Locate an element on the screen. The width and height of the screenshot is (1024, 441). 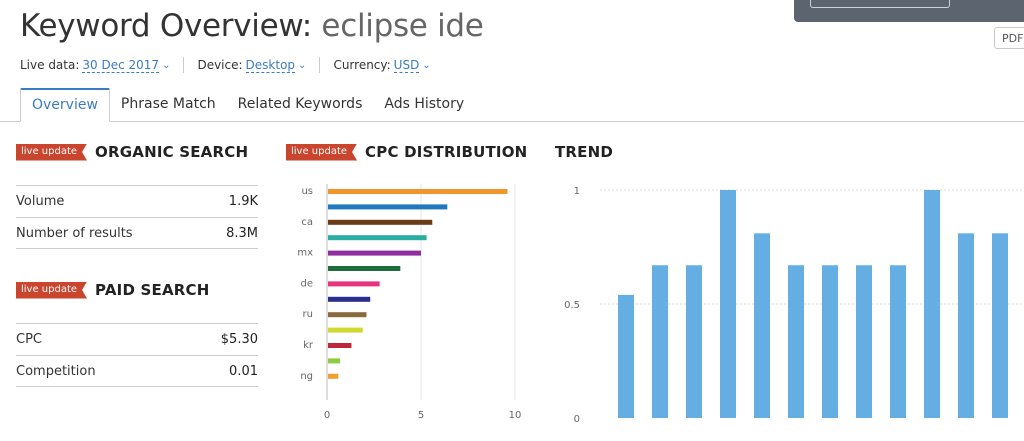
live-data-dropdown: 30 Dec 2017 is located at coordinates (121, 65).